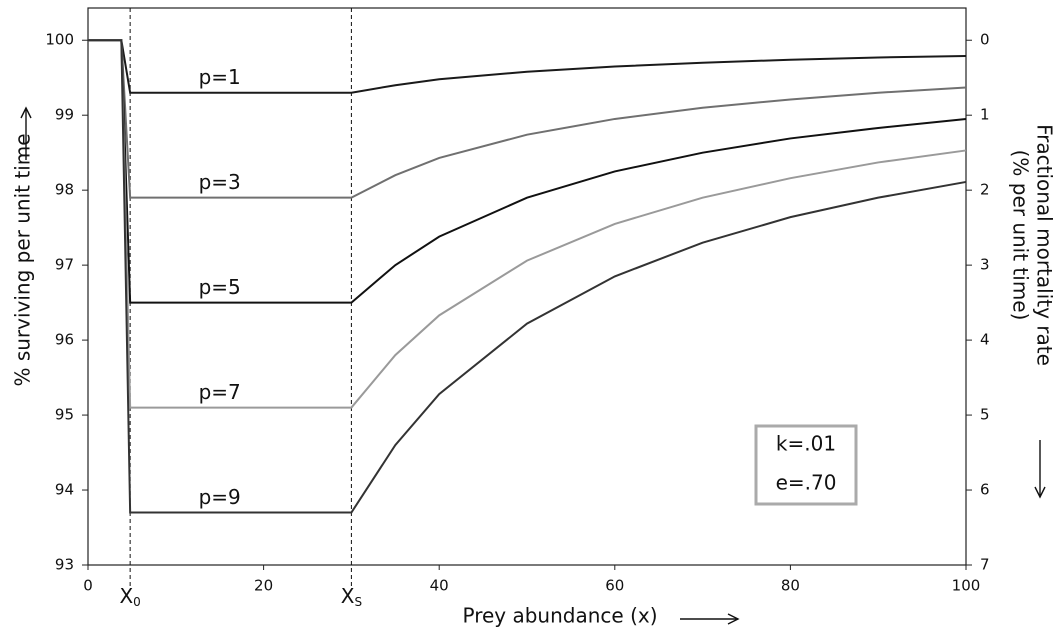 Image resolution: width=1064 pixels, height=634 pixels. I want to click on marker-label: XS, so click(351, 596).